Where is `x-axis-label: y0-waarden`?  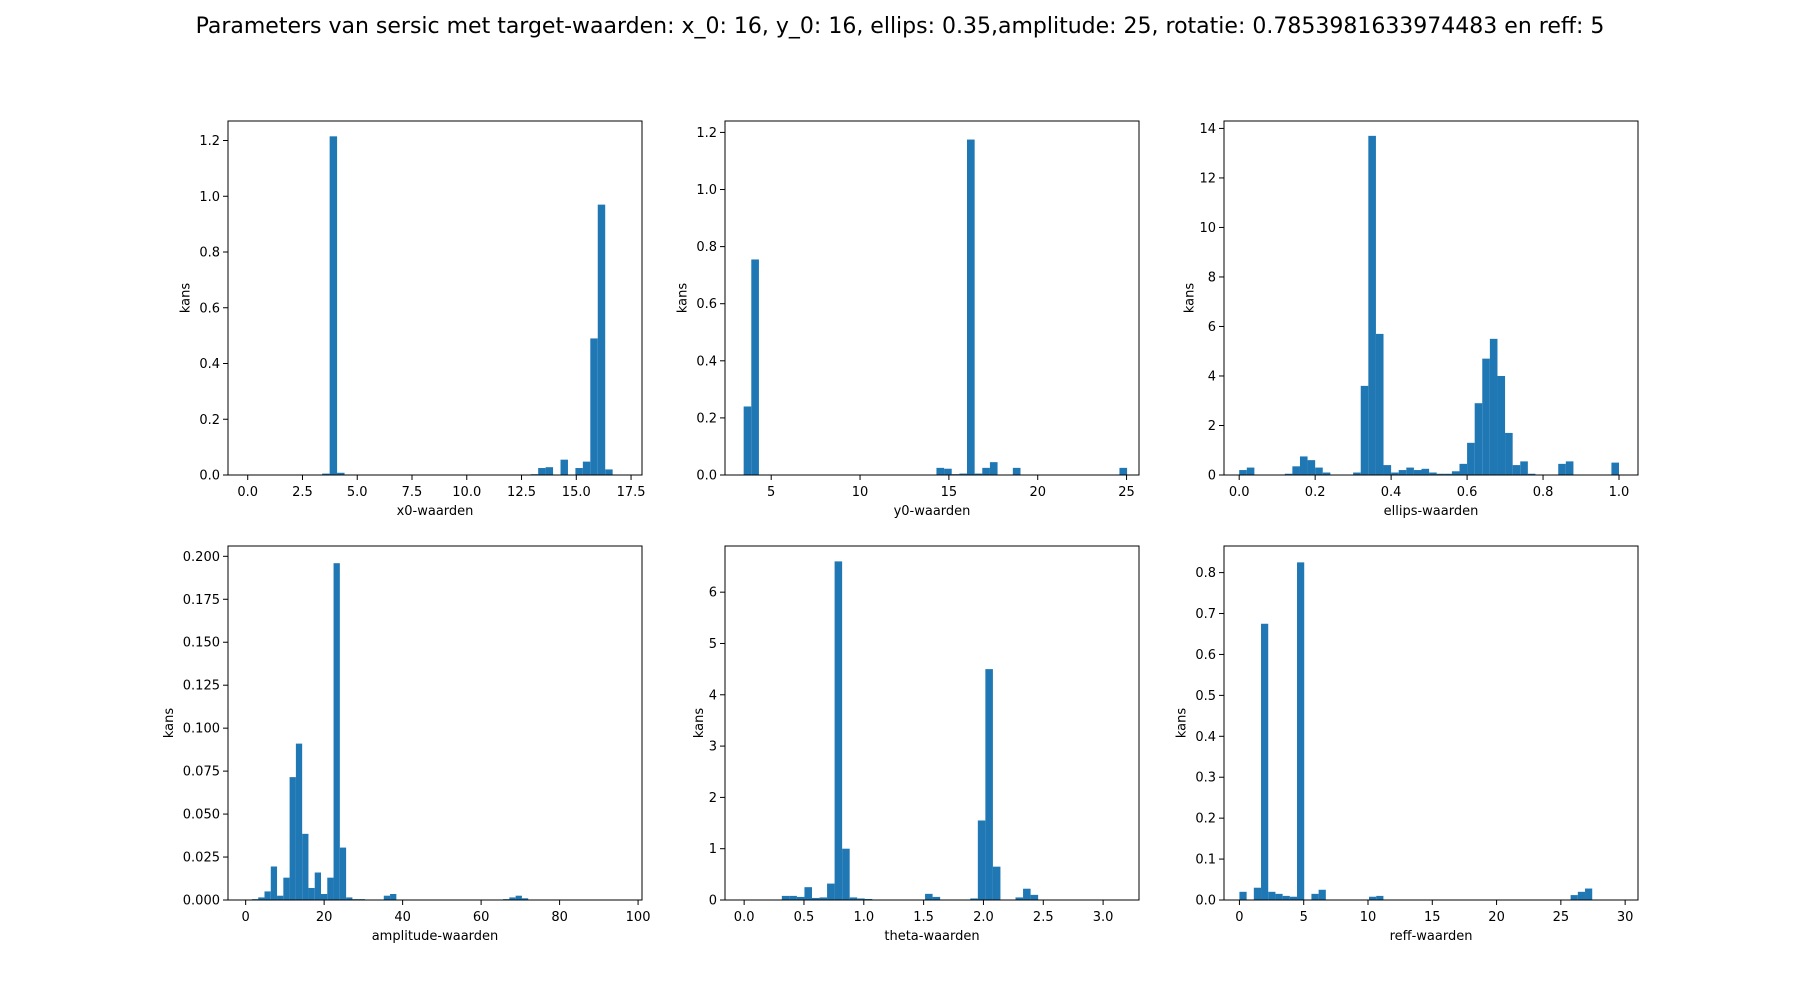 x-axis-label: y0-waarden is located at coordinates (932, 511).